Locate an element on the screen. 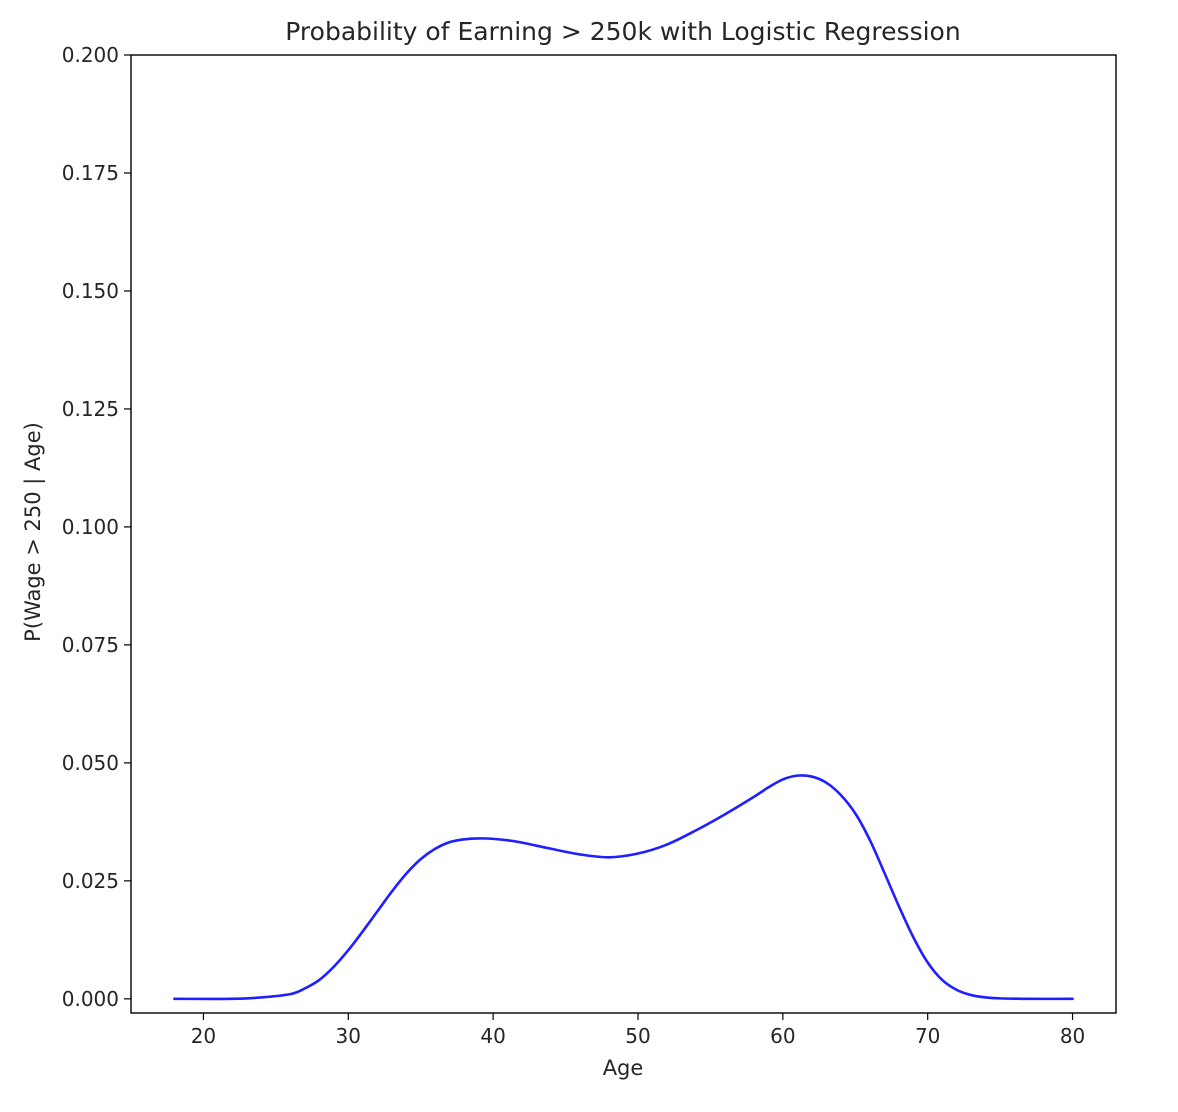  y-tick-label: 0.100 is located at coordinates (90, 527).